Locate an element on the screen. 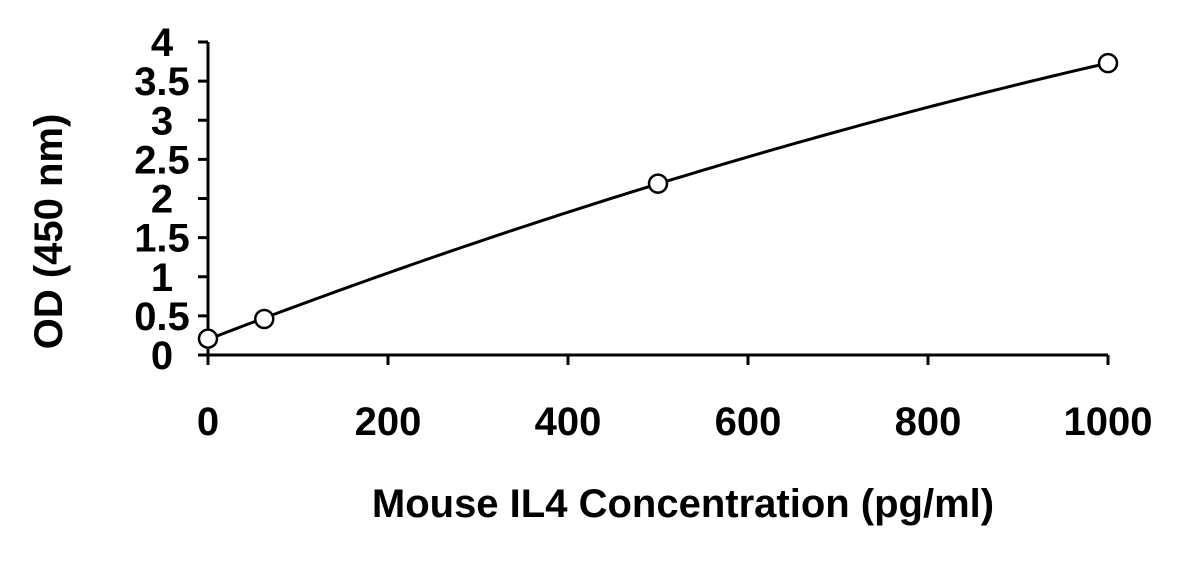 The image size is (1184, 561). y-tick-label: 1 is located at coordinates (162, 278).